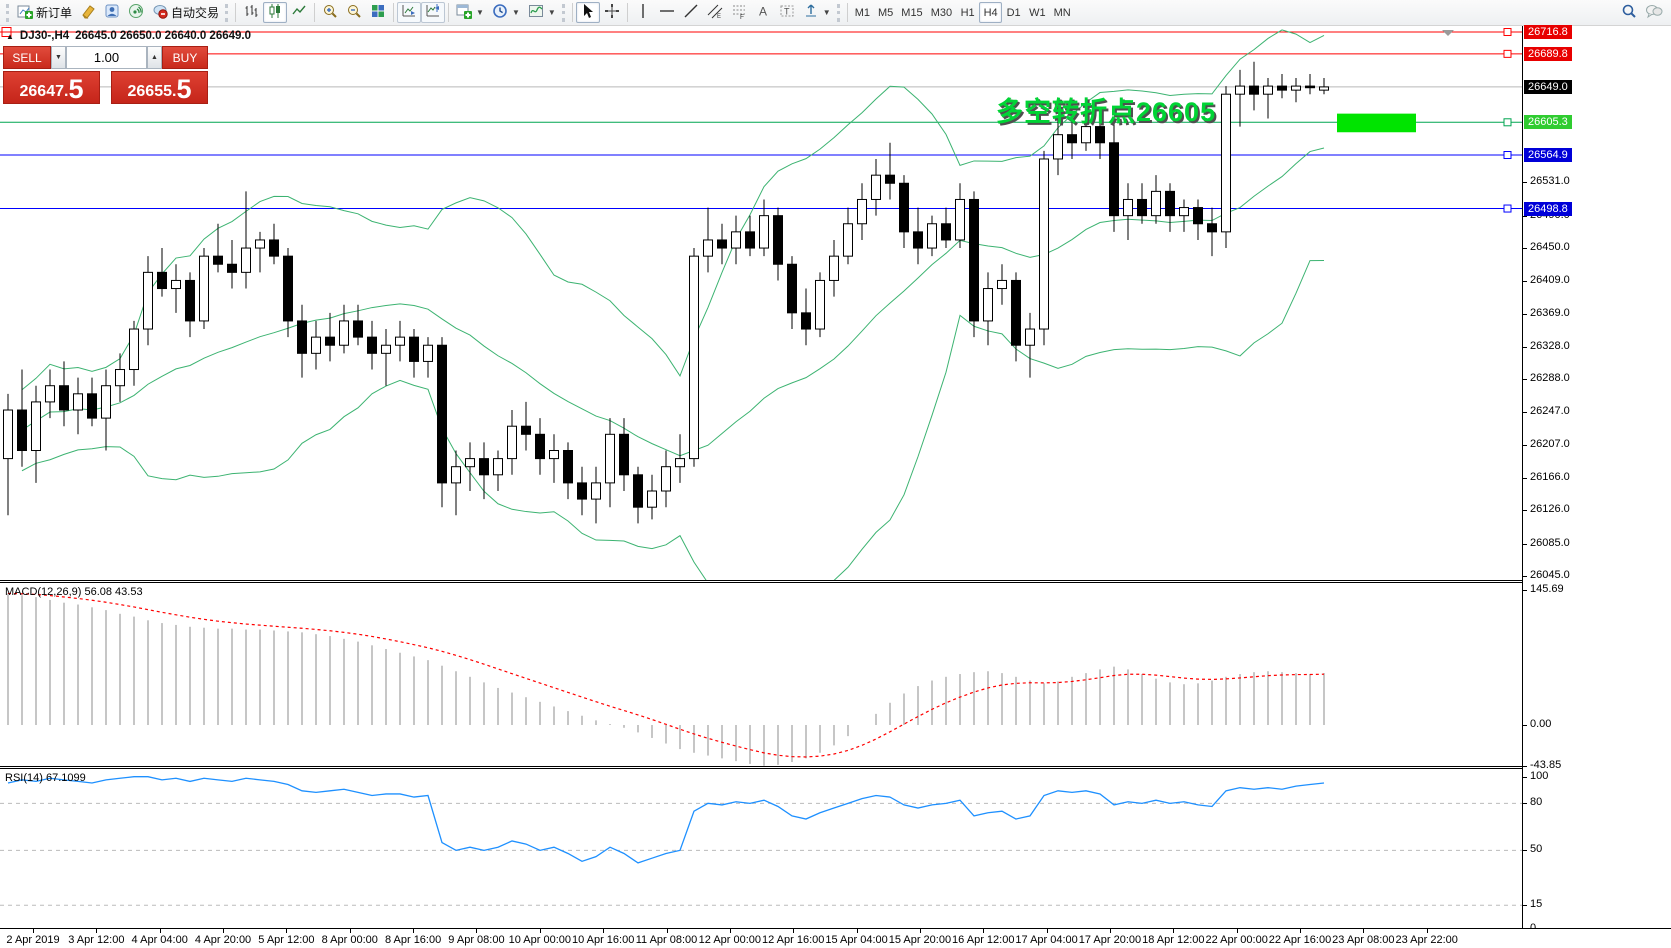 This screenshot has width=1671, height=948. I want to click on line-chart-button, so click(299, 12).